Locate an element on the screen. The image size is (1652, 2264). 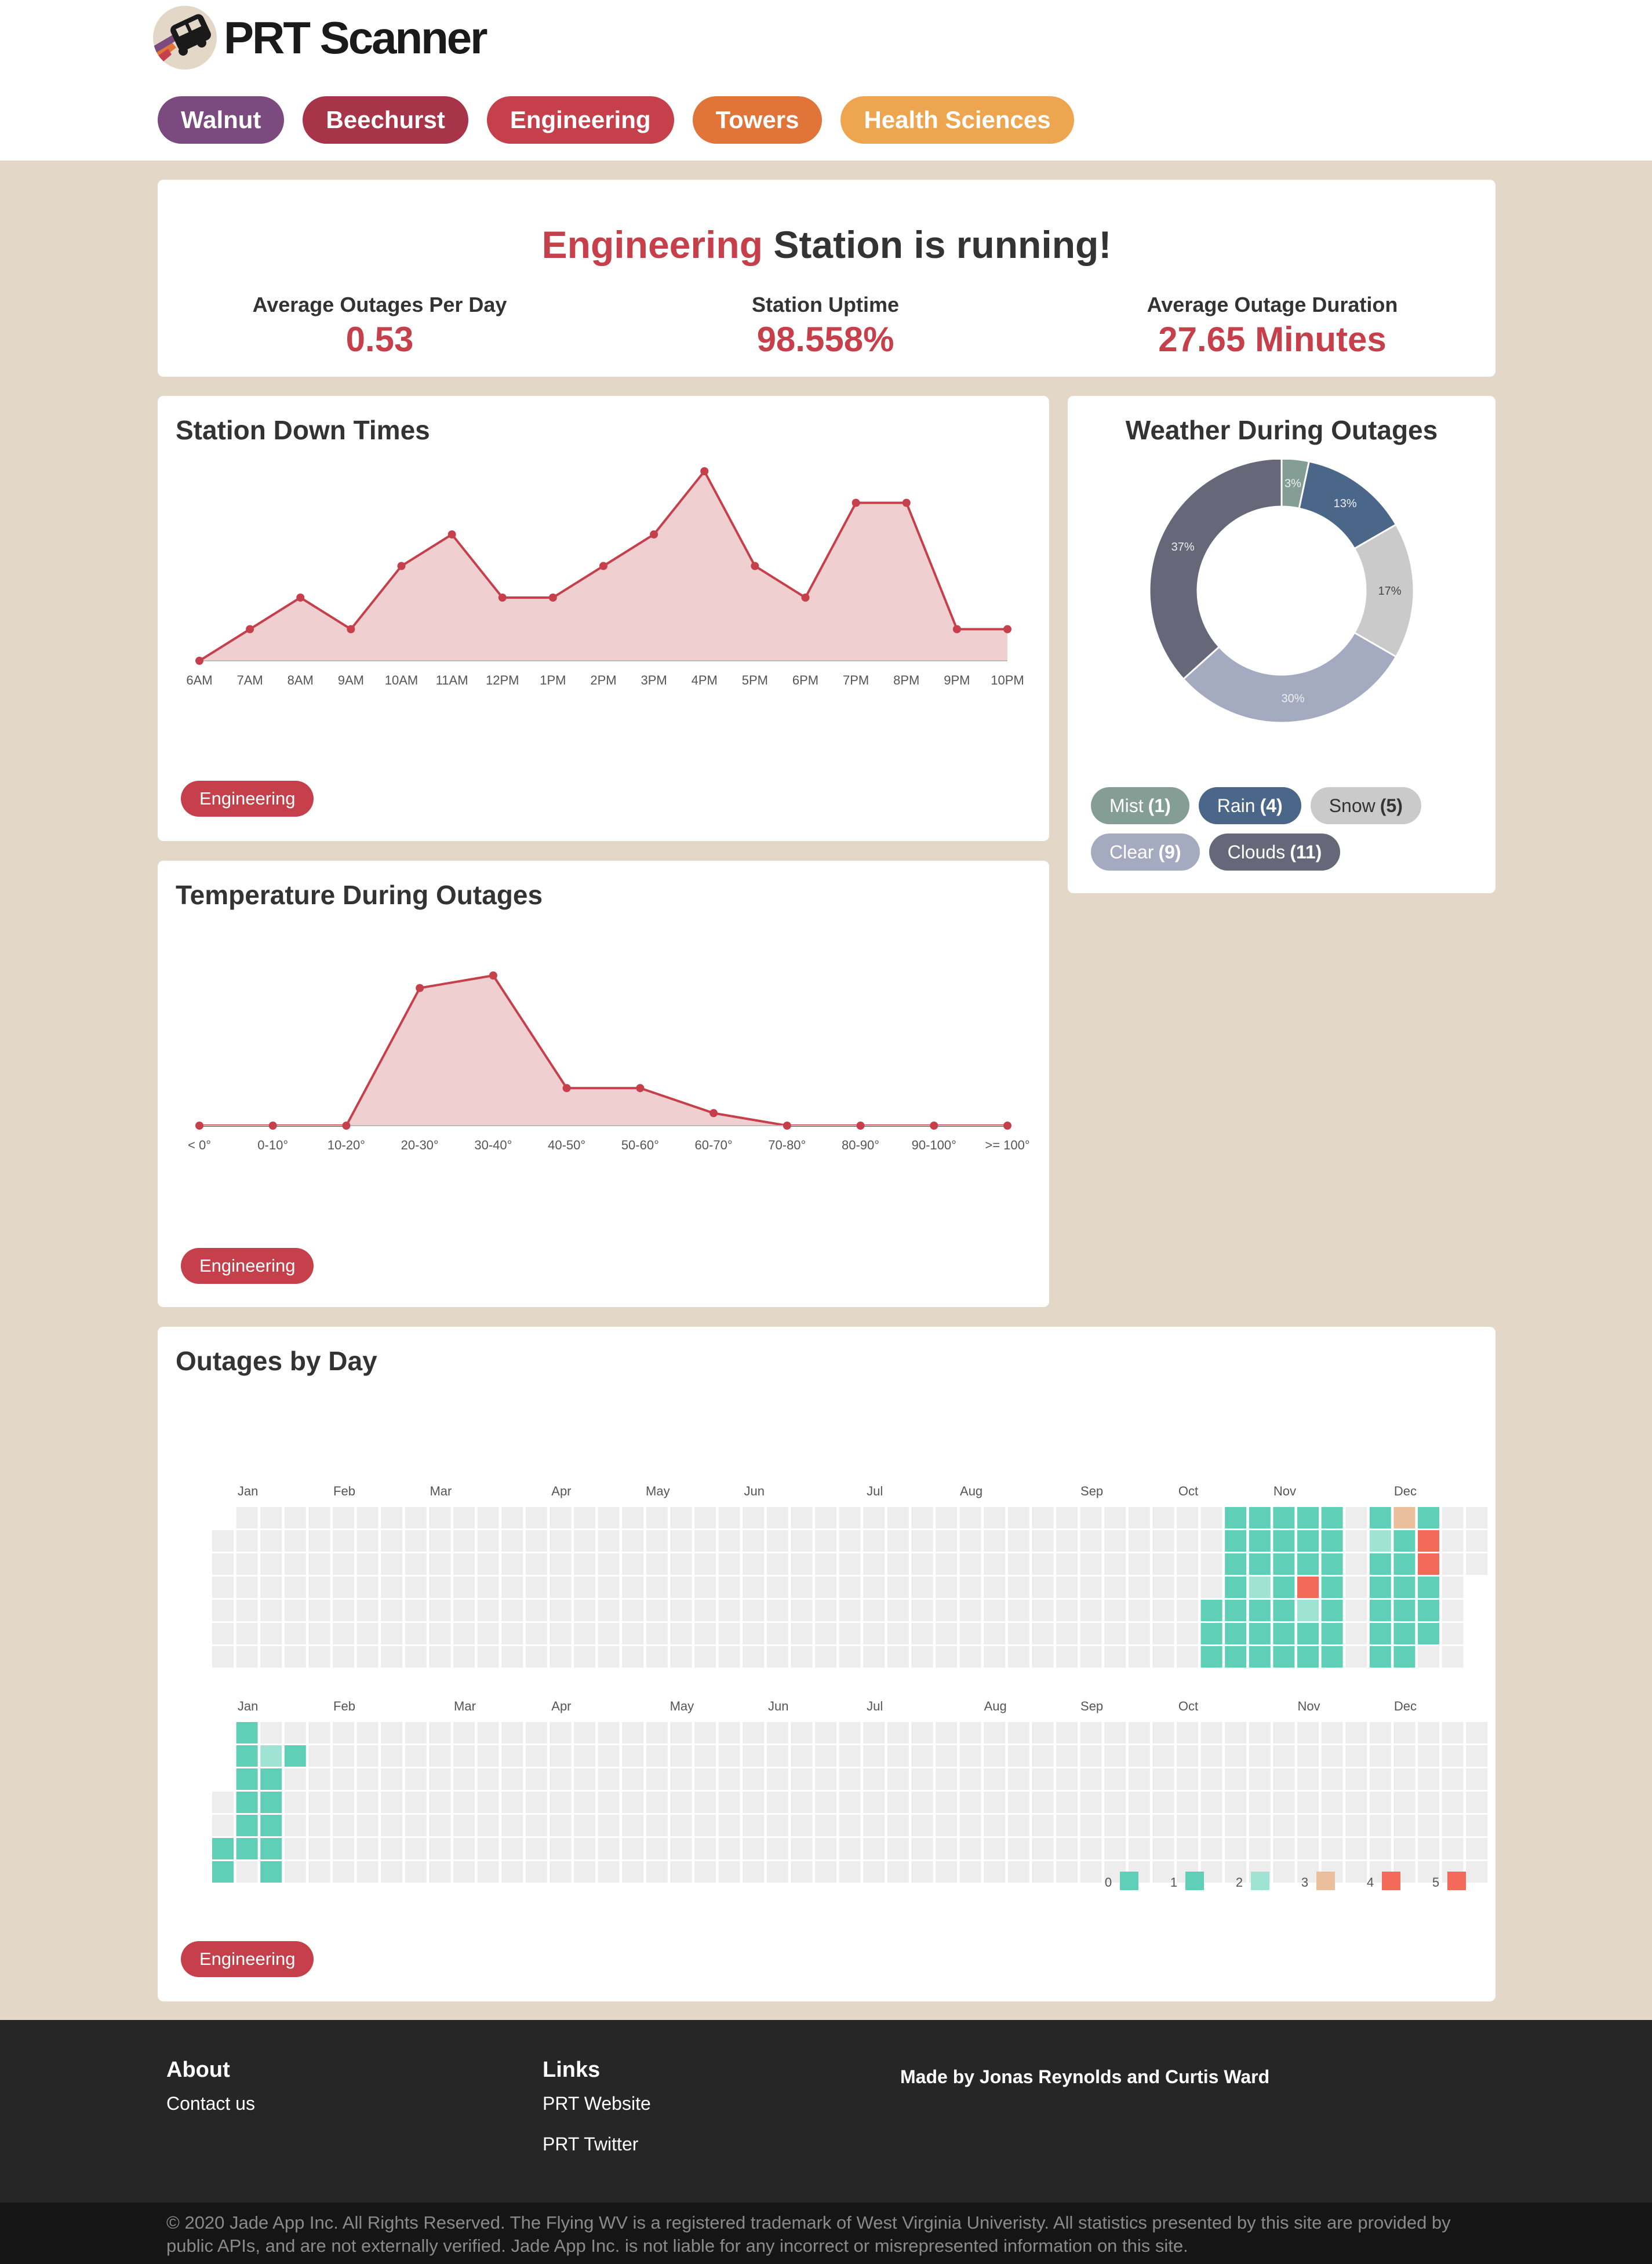
nav-health-sciences: Health Sciences is located at coordinates (957, 120).